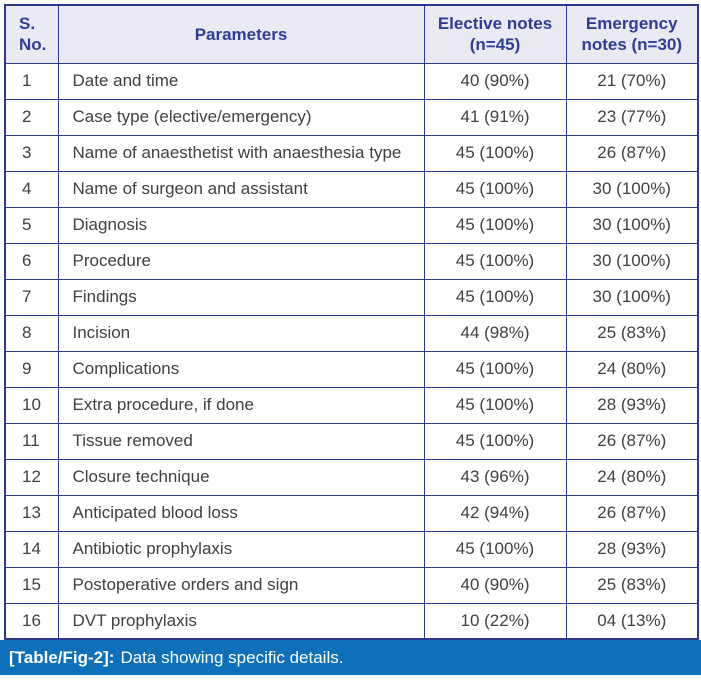 This screenshot has width=701, height=680. I want to click on table-row: 7 Findings 45 (100%) 30 (100%), so click(351, 297).